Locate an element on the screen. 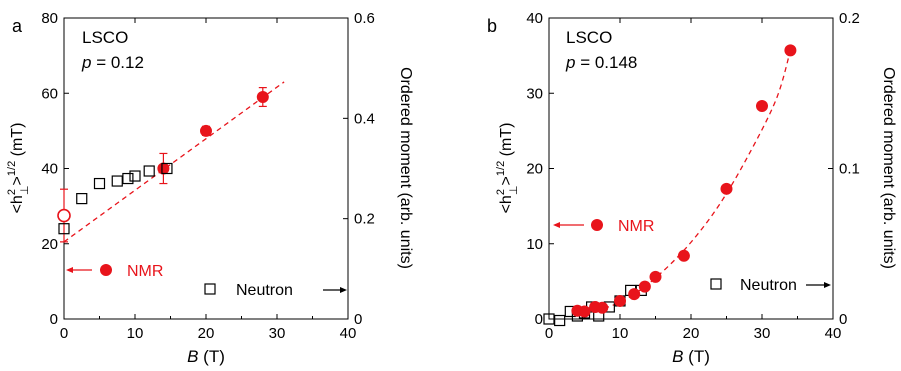  y-tick-label-right: 0.1 is located at coordinates (849, 169).